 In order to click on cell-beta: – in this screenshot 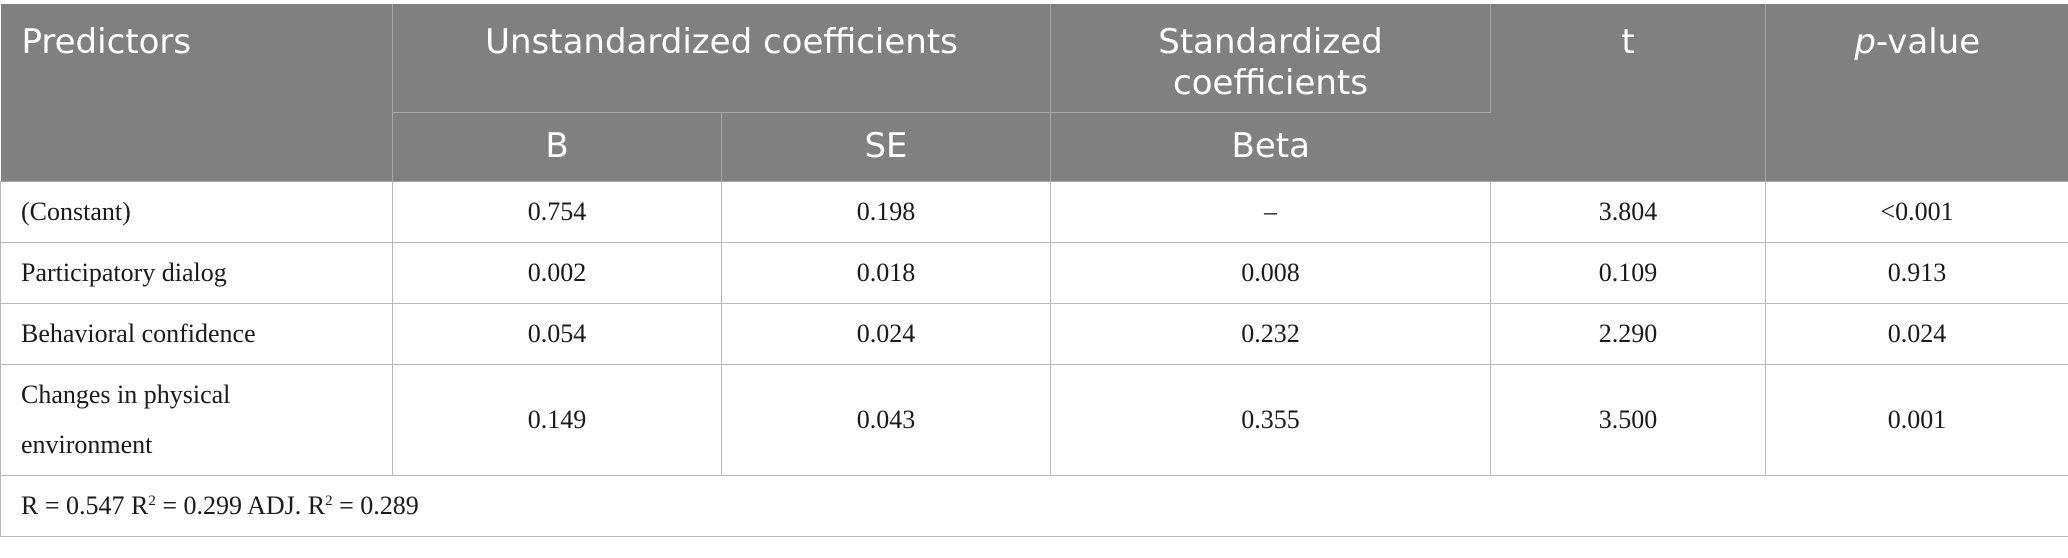, I will do `click(1270, 212)`.